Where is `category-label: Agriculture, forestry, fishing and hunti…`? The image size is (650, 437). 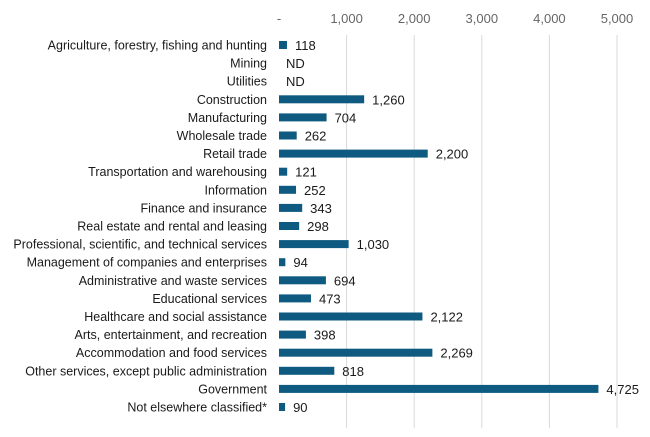
category-label: Agriculture, forestry, fishing and hunti… is located at coordinates (157, 46).